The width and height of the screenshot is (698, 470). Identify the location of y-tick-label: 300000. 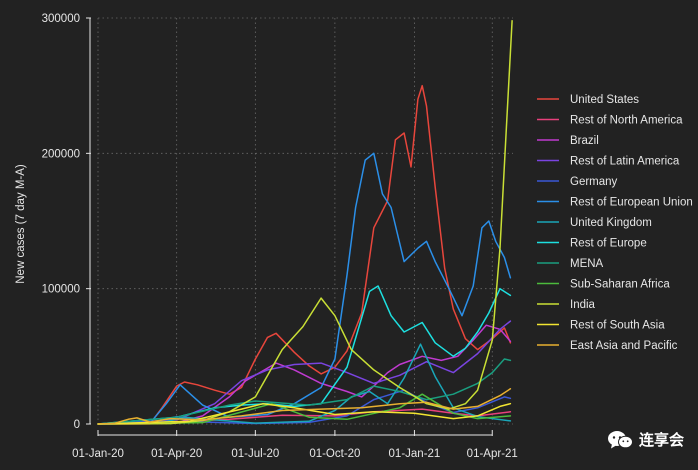
(61, 19).